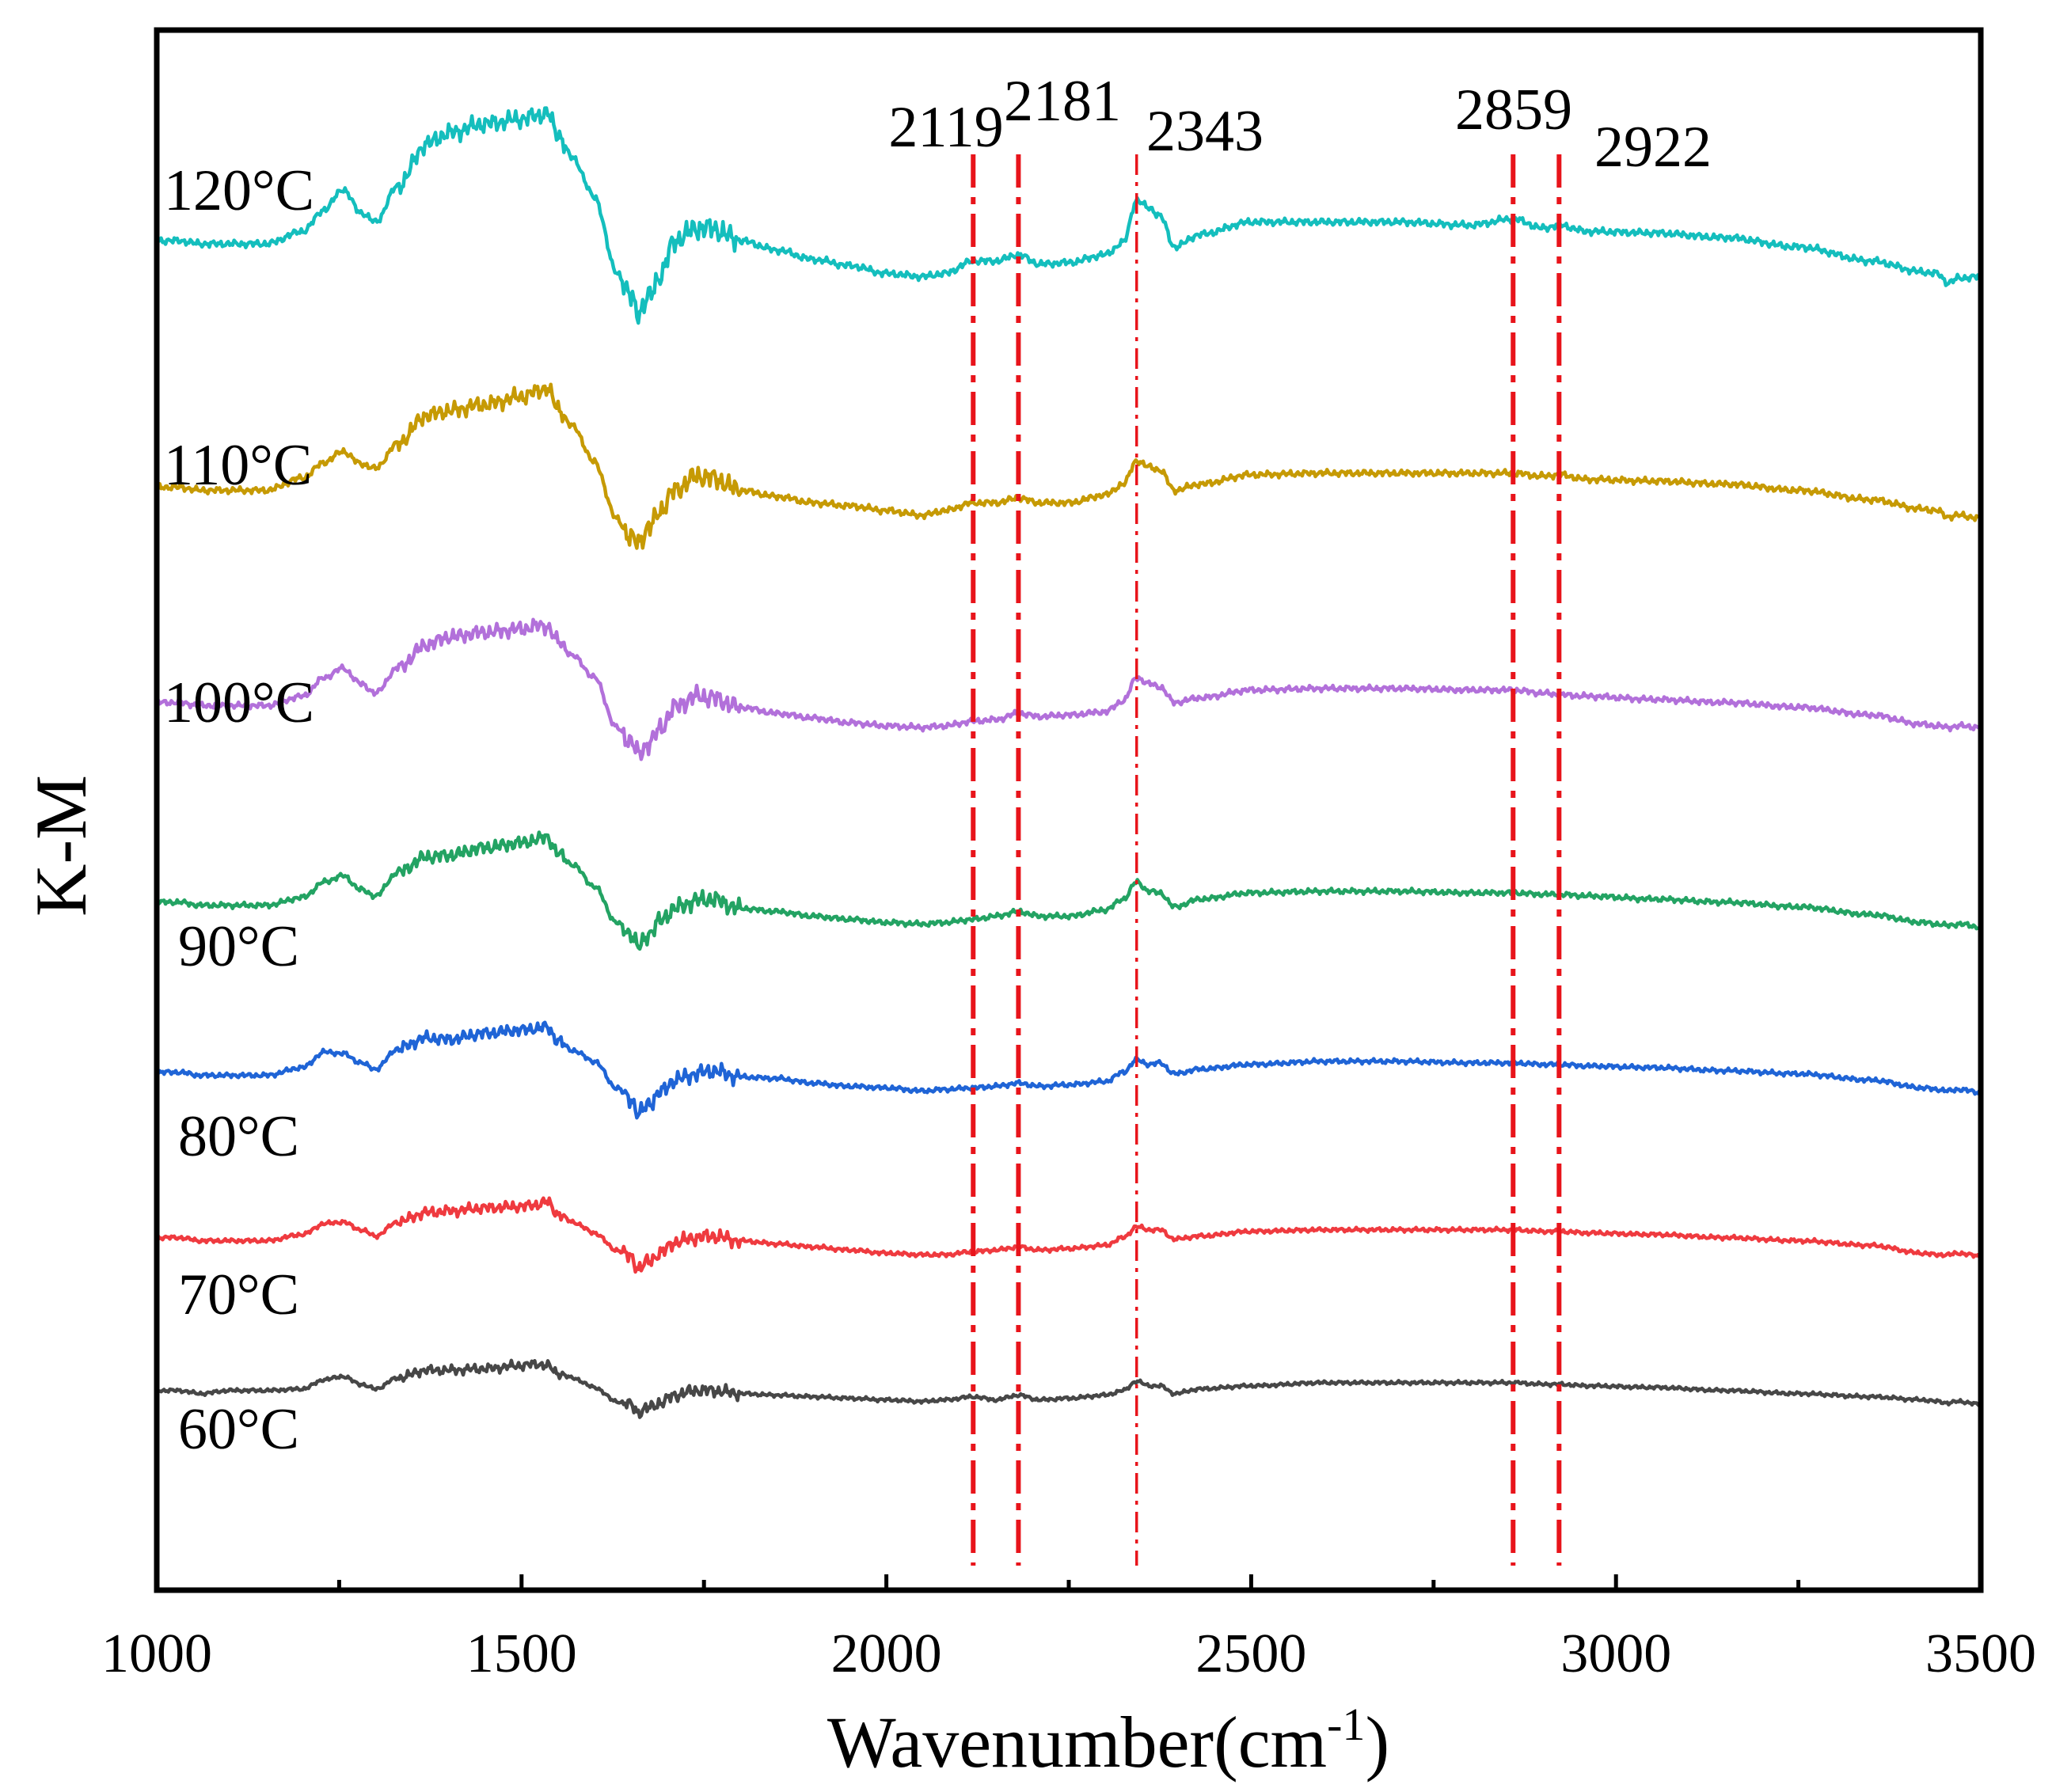 The image size is (2056, 1792). Describe the element at coordinates (1615, 1653) in the screenshot. I see `x-tick-label-3000: 3000` at that location.